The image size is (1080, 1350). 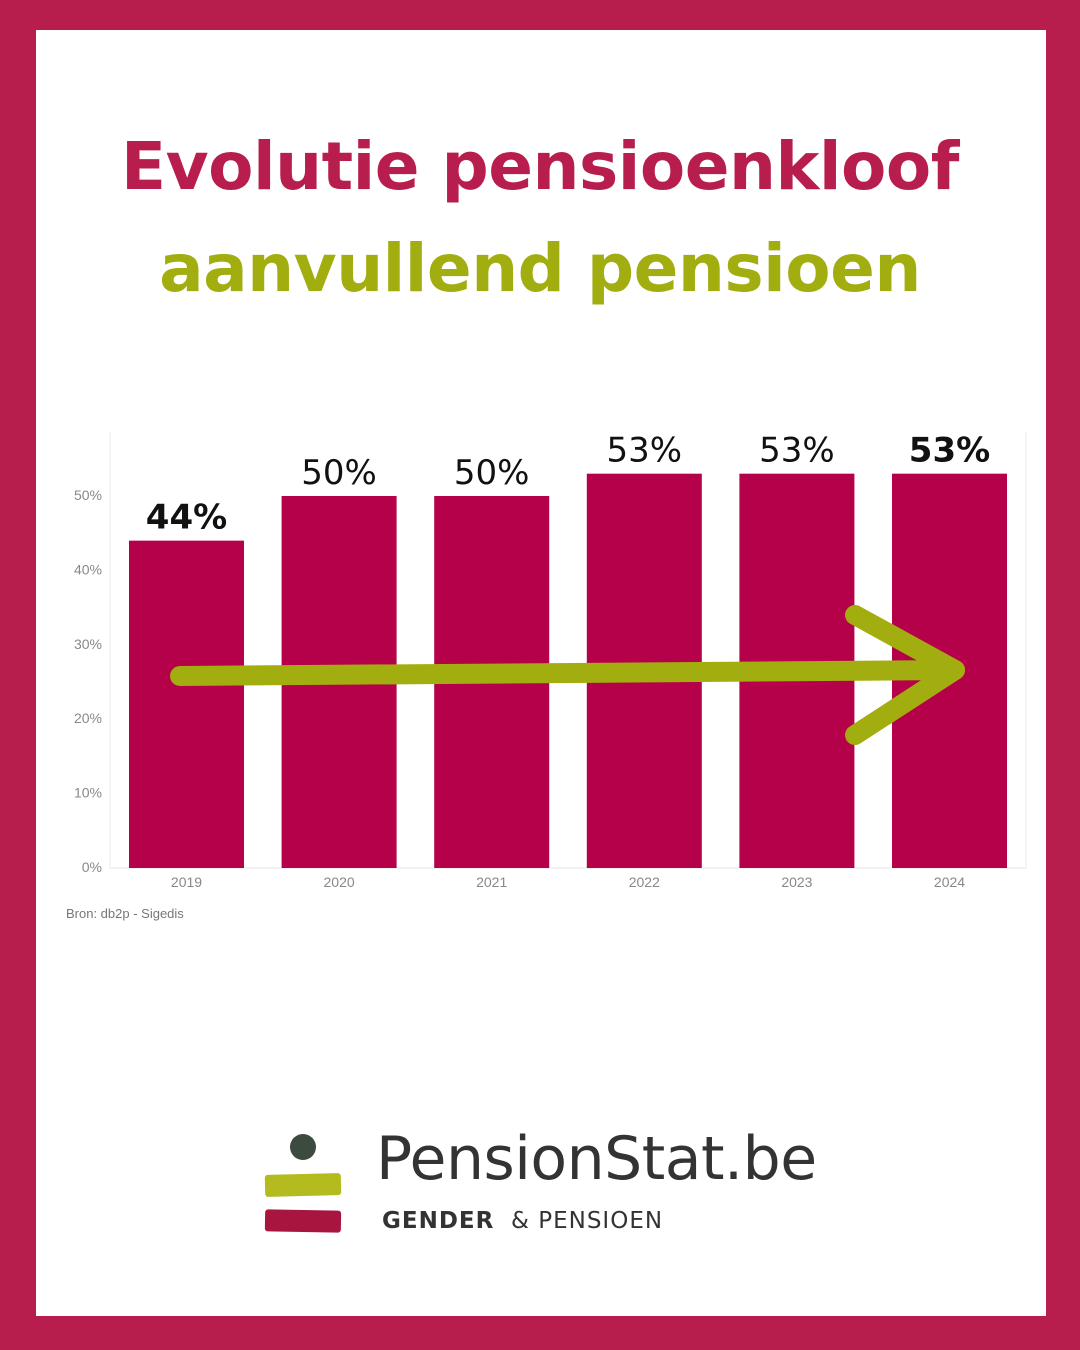 What do you see at coordinates (125, 913) in the screenshot?
I see `source-note: Bron: db2p - Sigedis` at bounding box center [125, 913].